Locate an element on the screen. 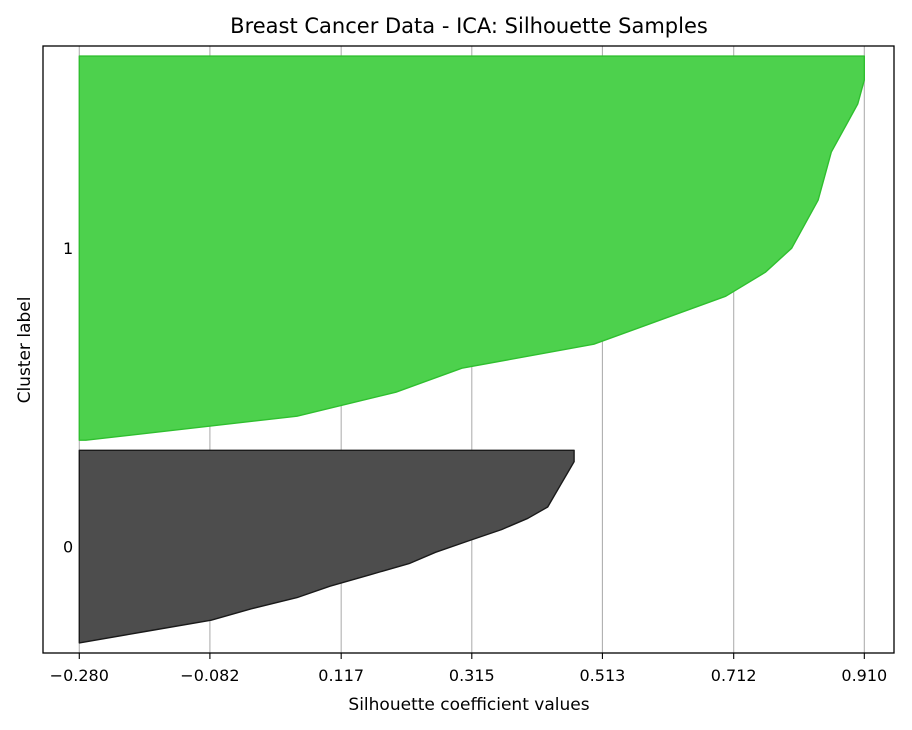 The height and width of the screenshot is (730, 912). x-tick-label: 0.910 is located at coordinates (864, 675).